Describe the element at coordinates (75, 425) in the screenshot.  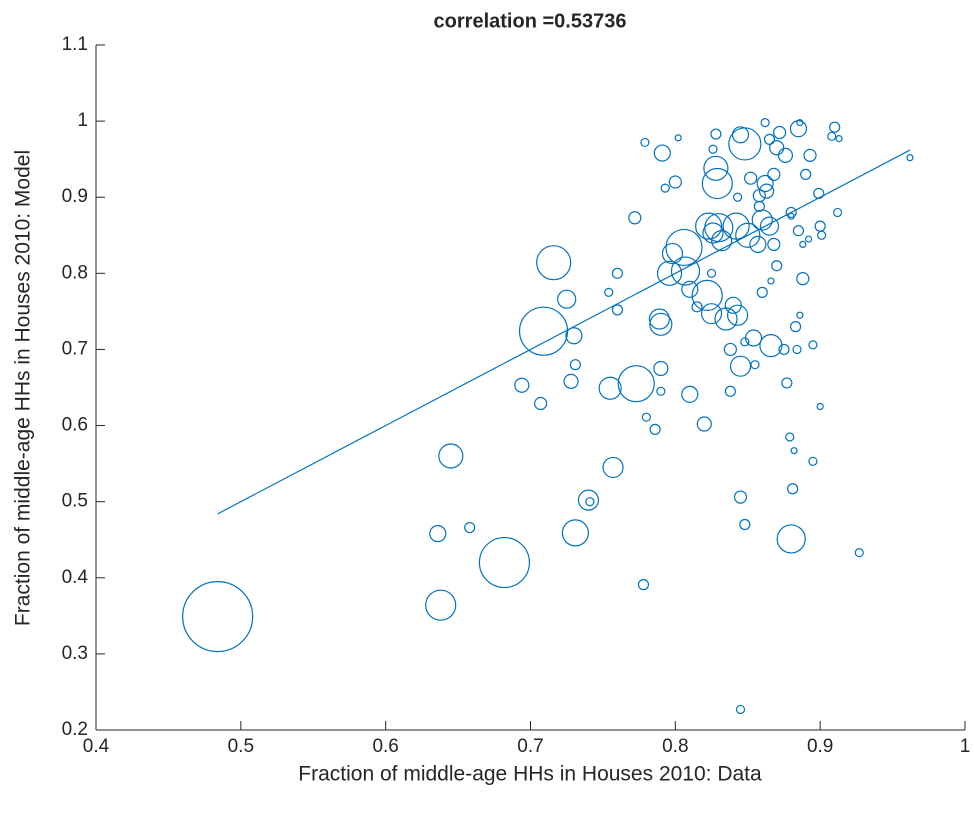
I see `y-tick-label: 0.6` at that location.